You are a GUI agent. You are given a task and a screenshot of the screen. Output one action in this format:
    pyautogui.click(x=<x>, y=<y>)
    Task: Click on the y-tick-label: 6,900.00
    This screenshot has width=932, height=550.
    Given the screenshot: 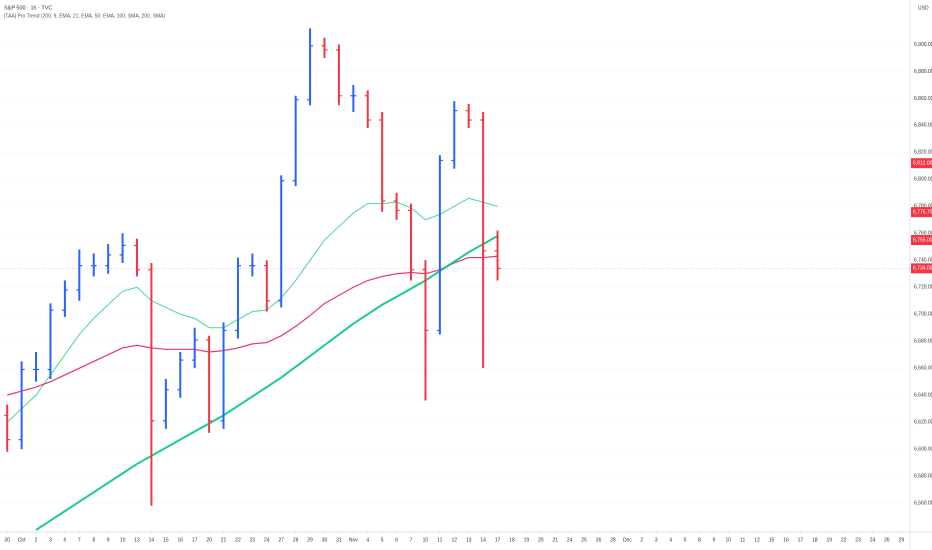 What is the action you would take?
    pyautogui.click(x=923, y=45)
    